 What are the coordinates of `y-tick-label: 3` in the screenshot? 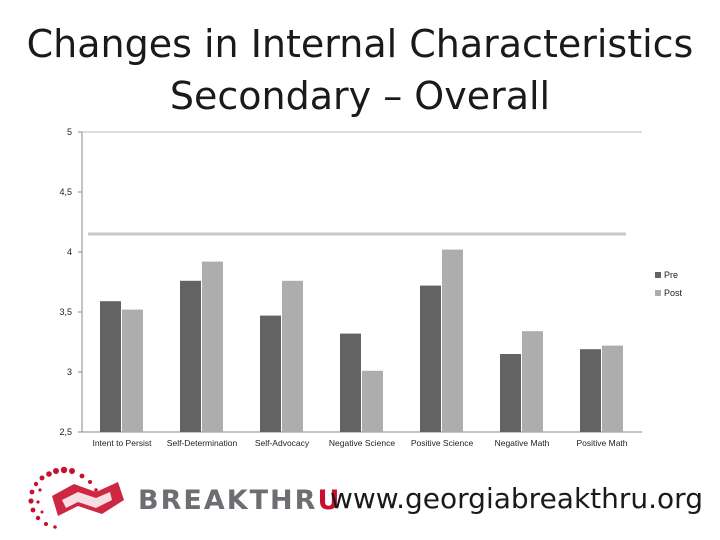 It's located at (69, 372).